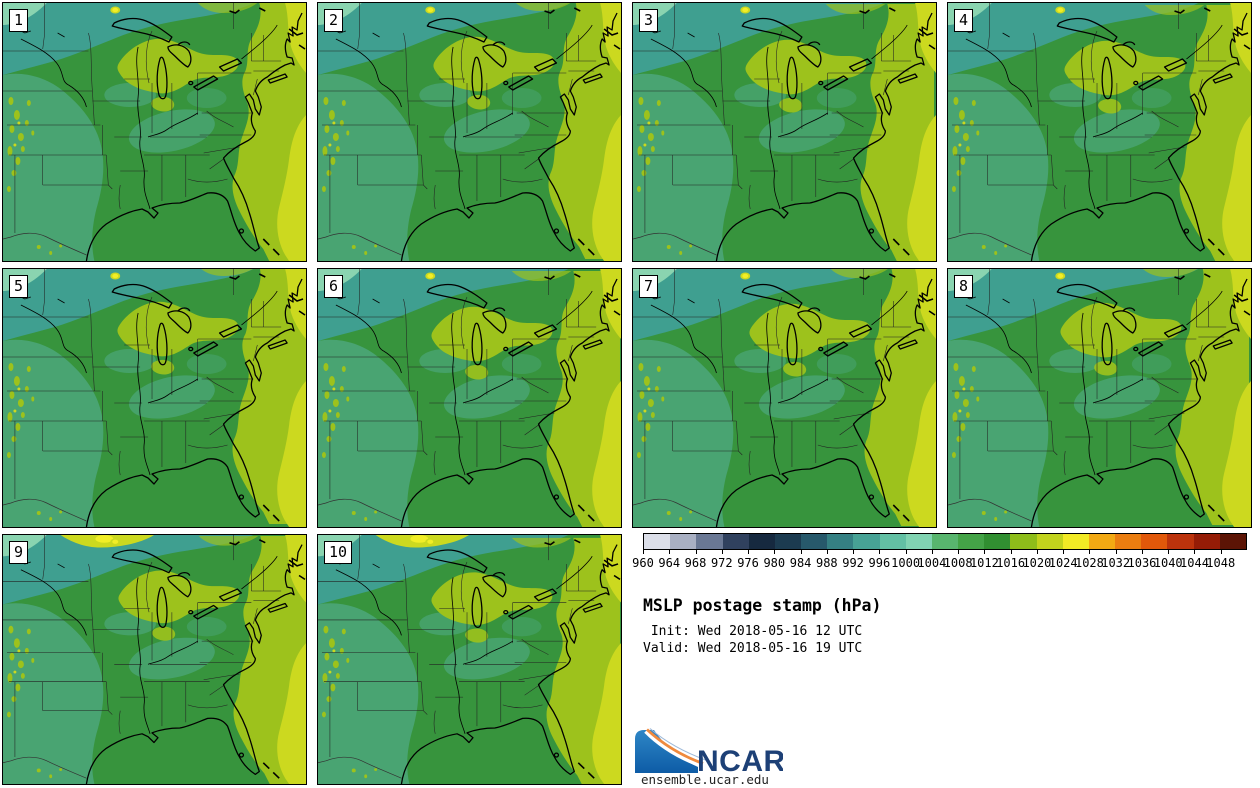 Image resolution: width=1260 pixels, height=788 pixels. Describe the element at coordinates (695, 563) in the screenshot. I see `colorbar-tick-label: 968` at that location.